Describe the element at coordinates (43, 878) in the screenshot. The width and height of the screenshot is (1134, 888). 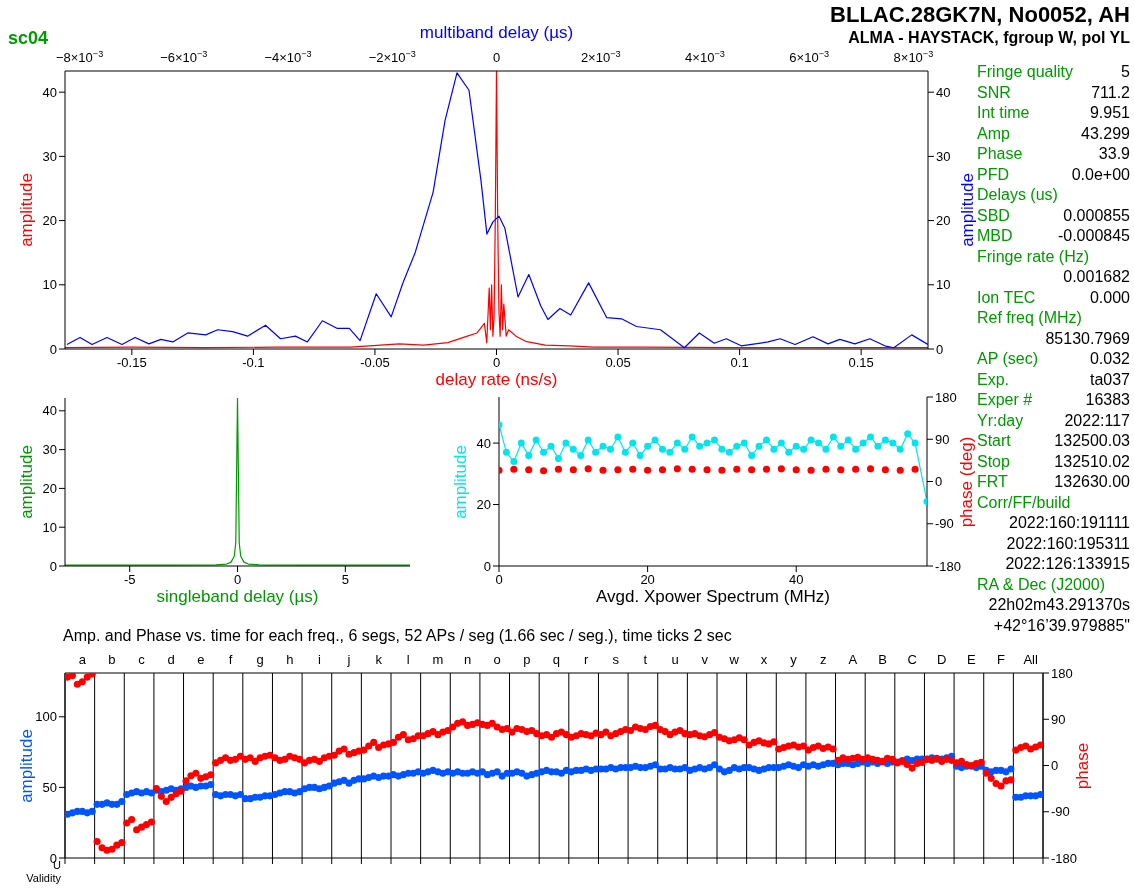
I see `text: Validity` at that location.